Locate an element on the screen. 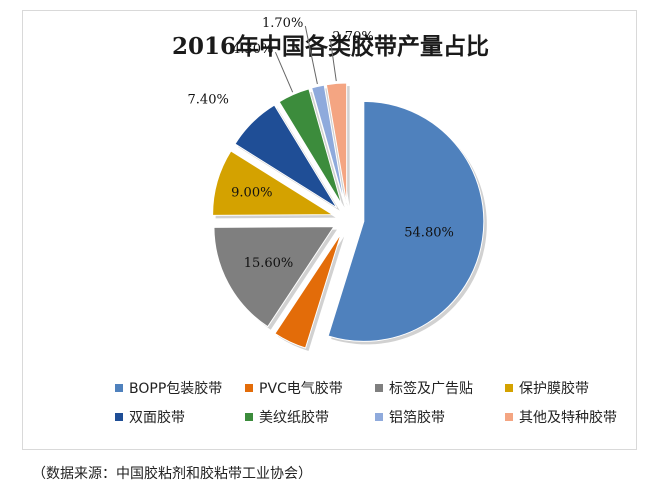 This screenshot has width=660, height=501. data-label: 7.40% is located at coordinates (208, 99).